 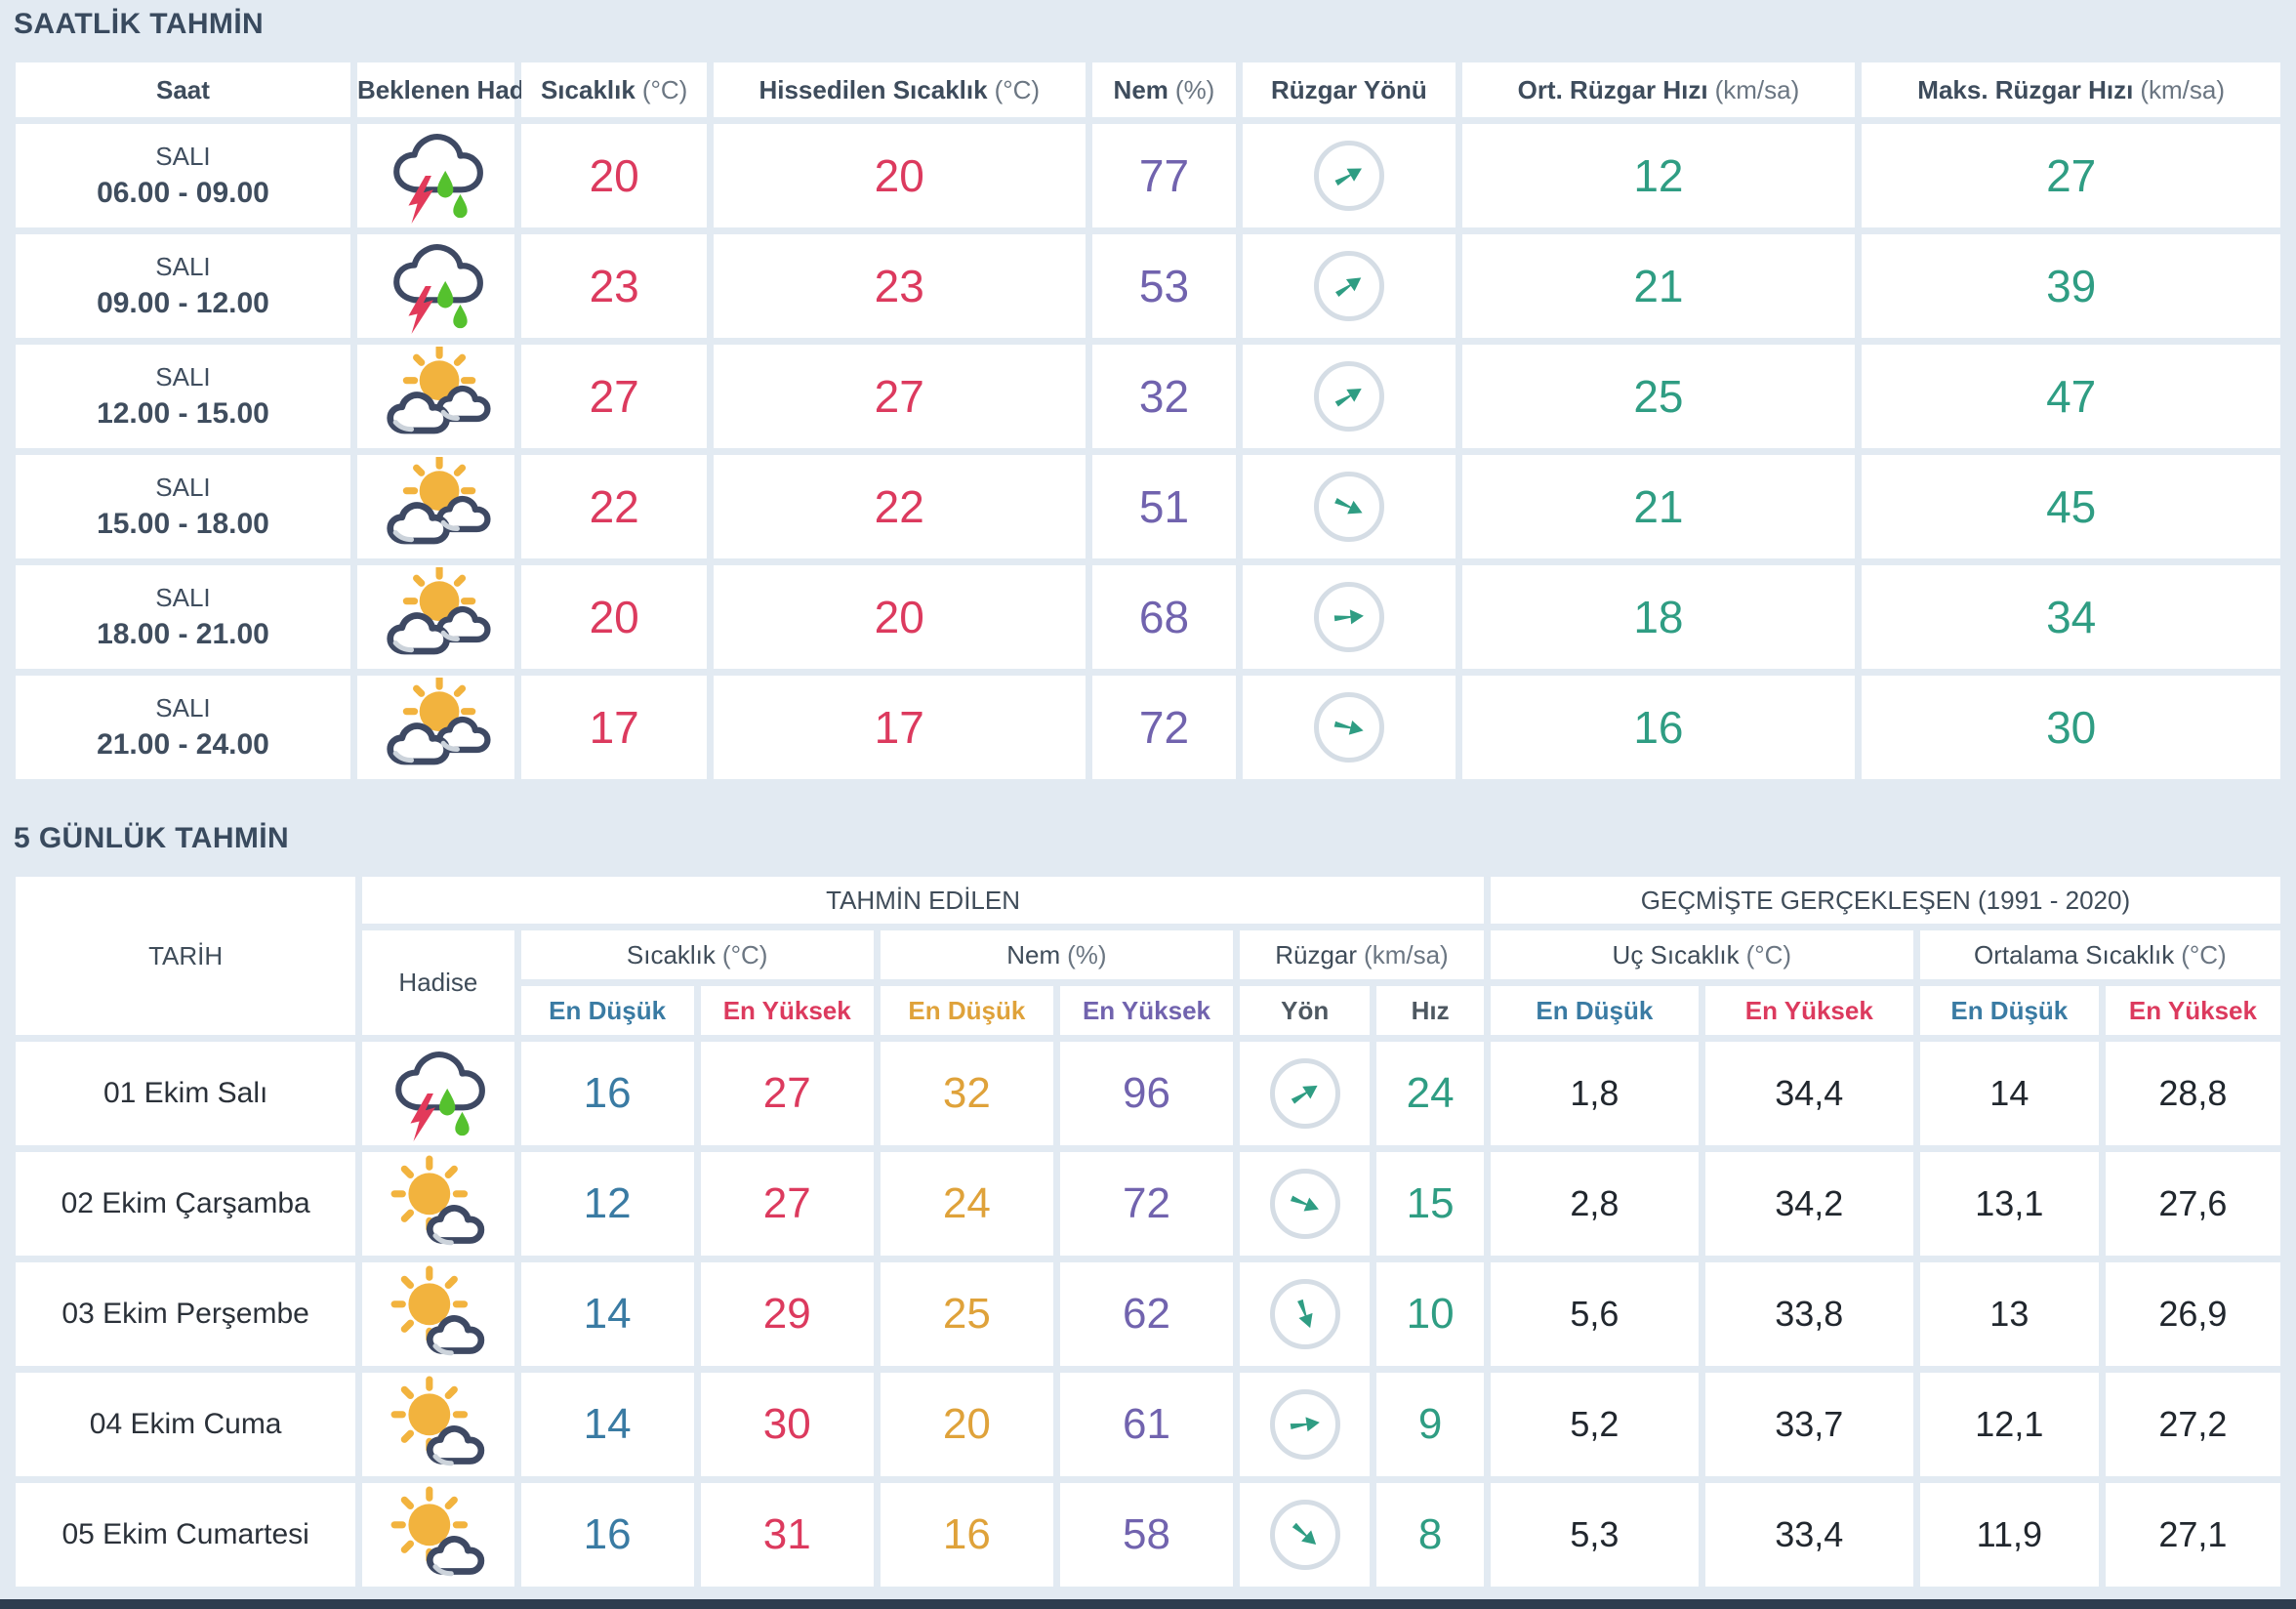 I want to click on time-range-cell: SALI 12.00 - 15.00, so click(x=183, y=396).